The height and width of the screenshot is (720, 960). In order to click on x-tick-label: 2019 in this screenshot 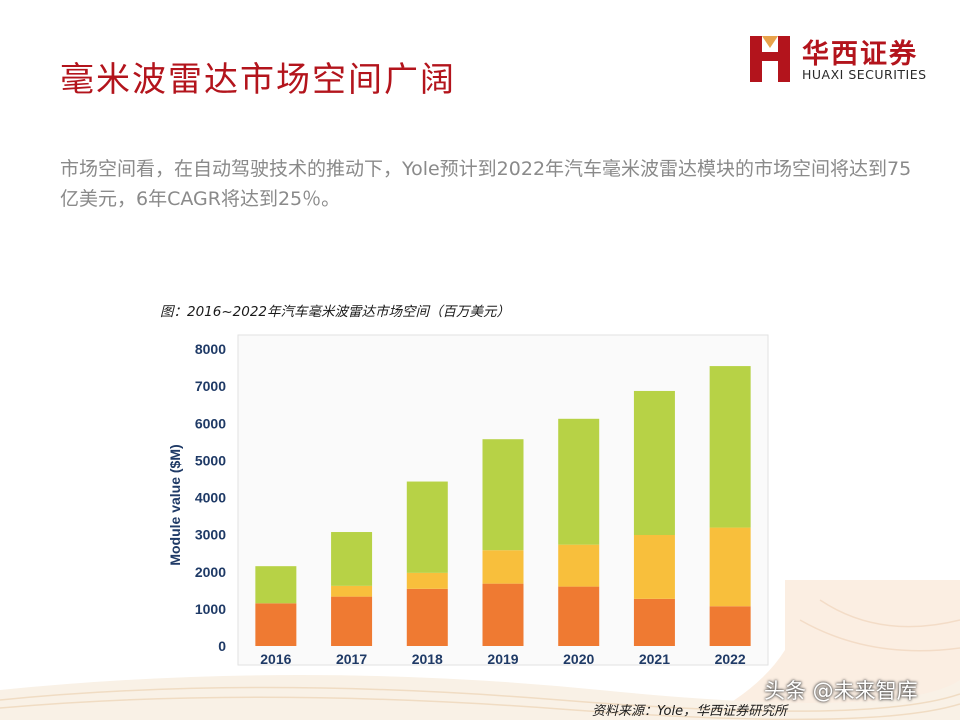, I will do `click(502, 659)`.